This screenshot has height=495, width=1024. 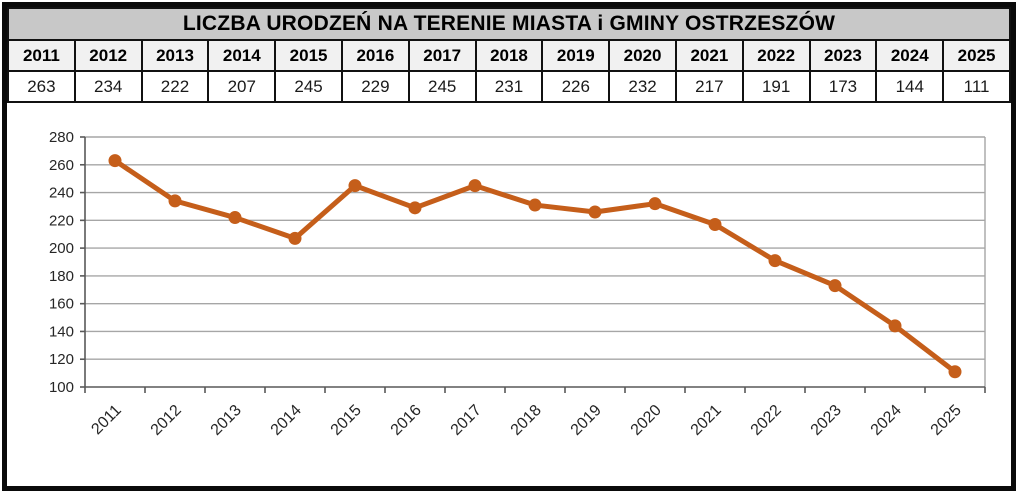 I want to click on value-cell: 222, so click(x=175, y=86).